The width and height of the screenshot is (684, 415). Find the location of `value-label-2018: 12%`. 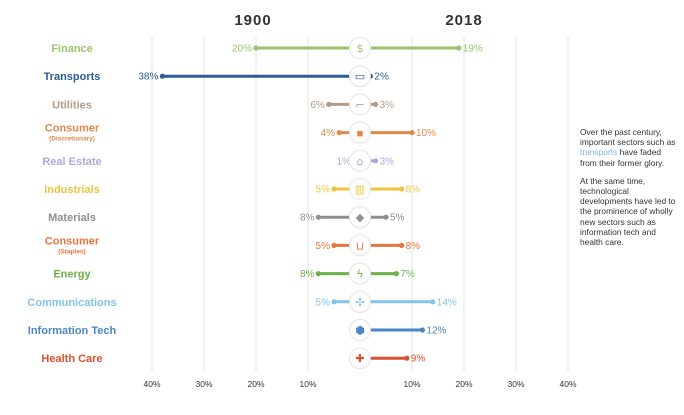

value-label-2018: 12% is located at coordinates (436, 331).